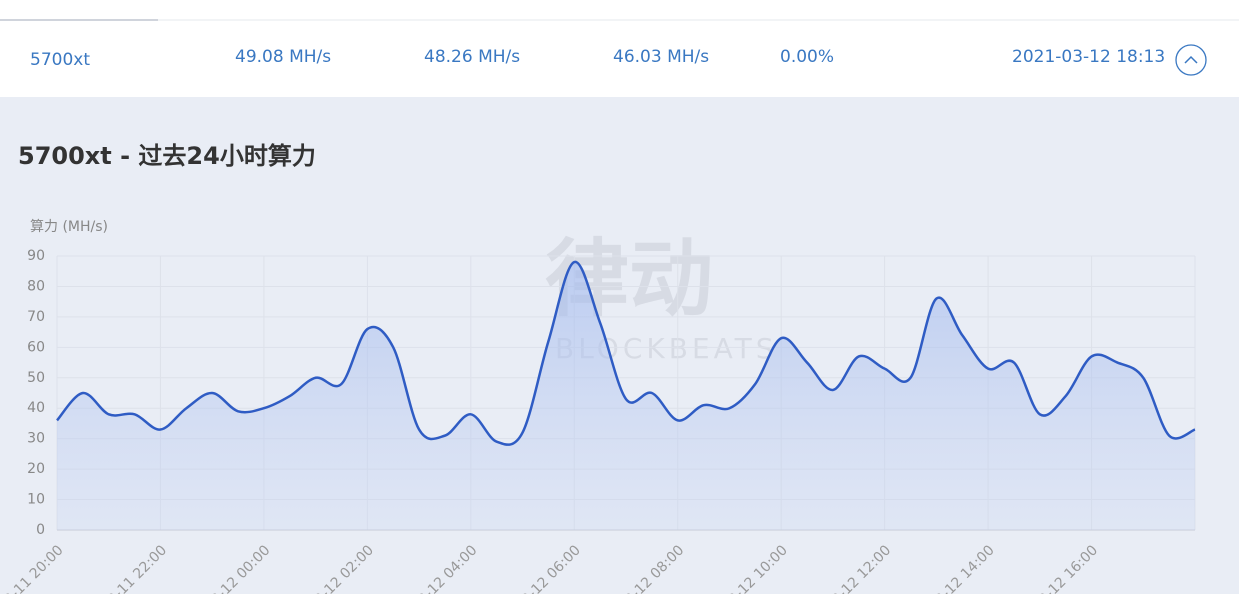  I want to click on y-tick-label: 90, so click(36, 256).